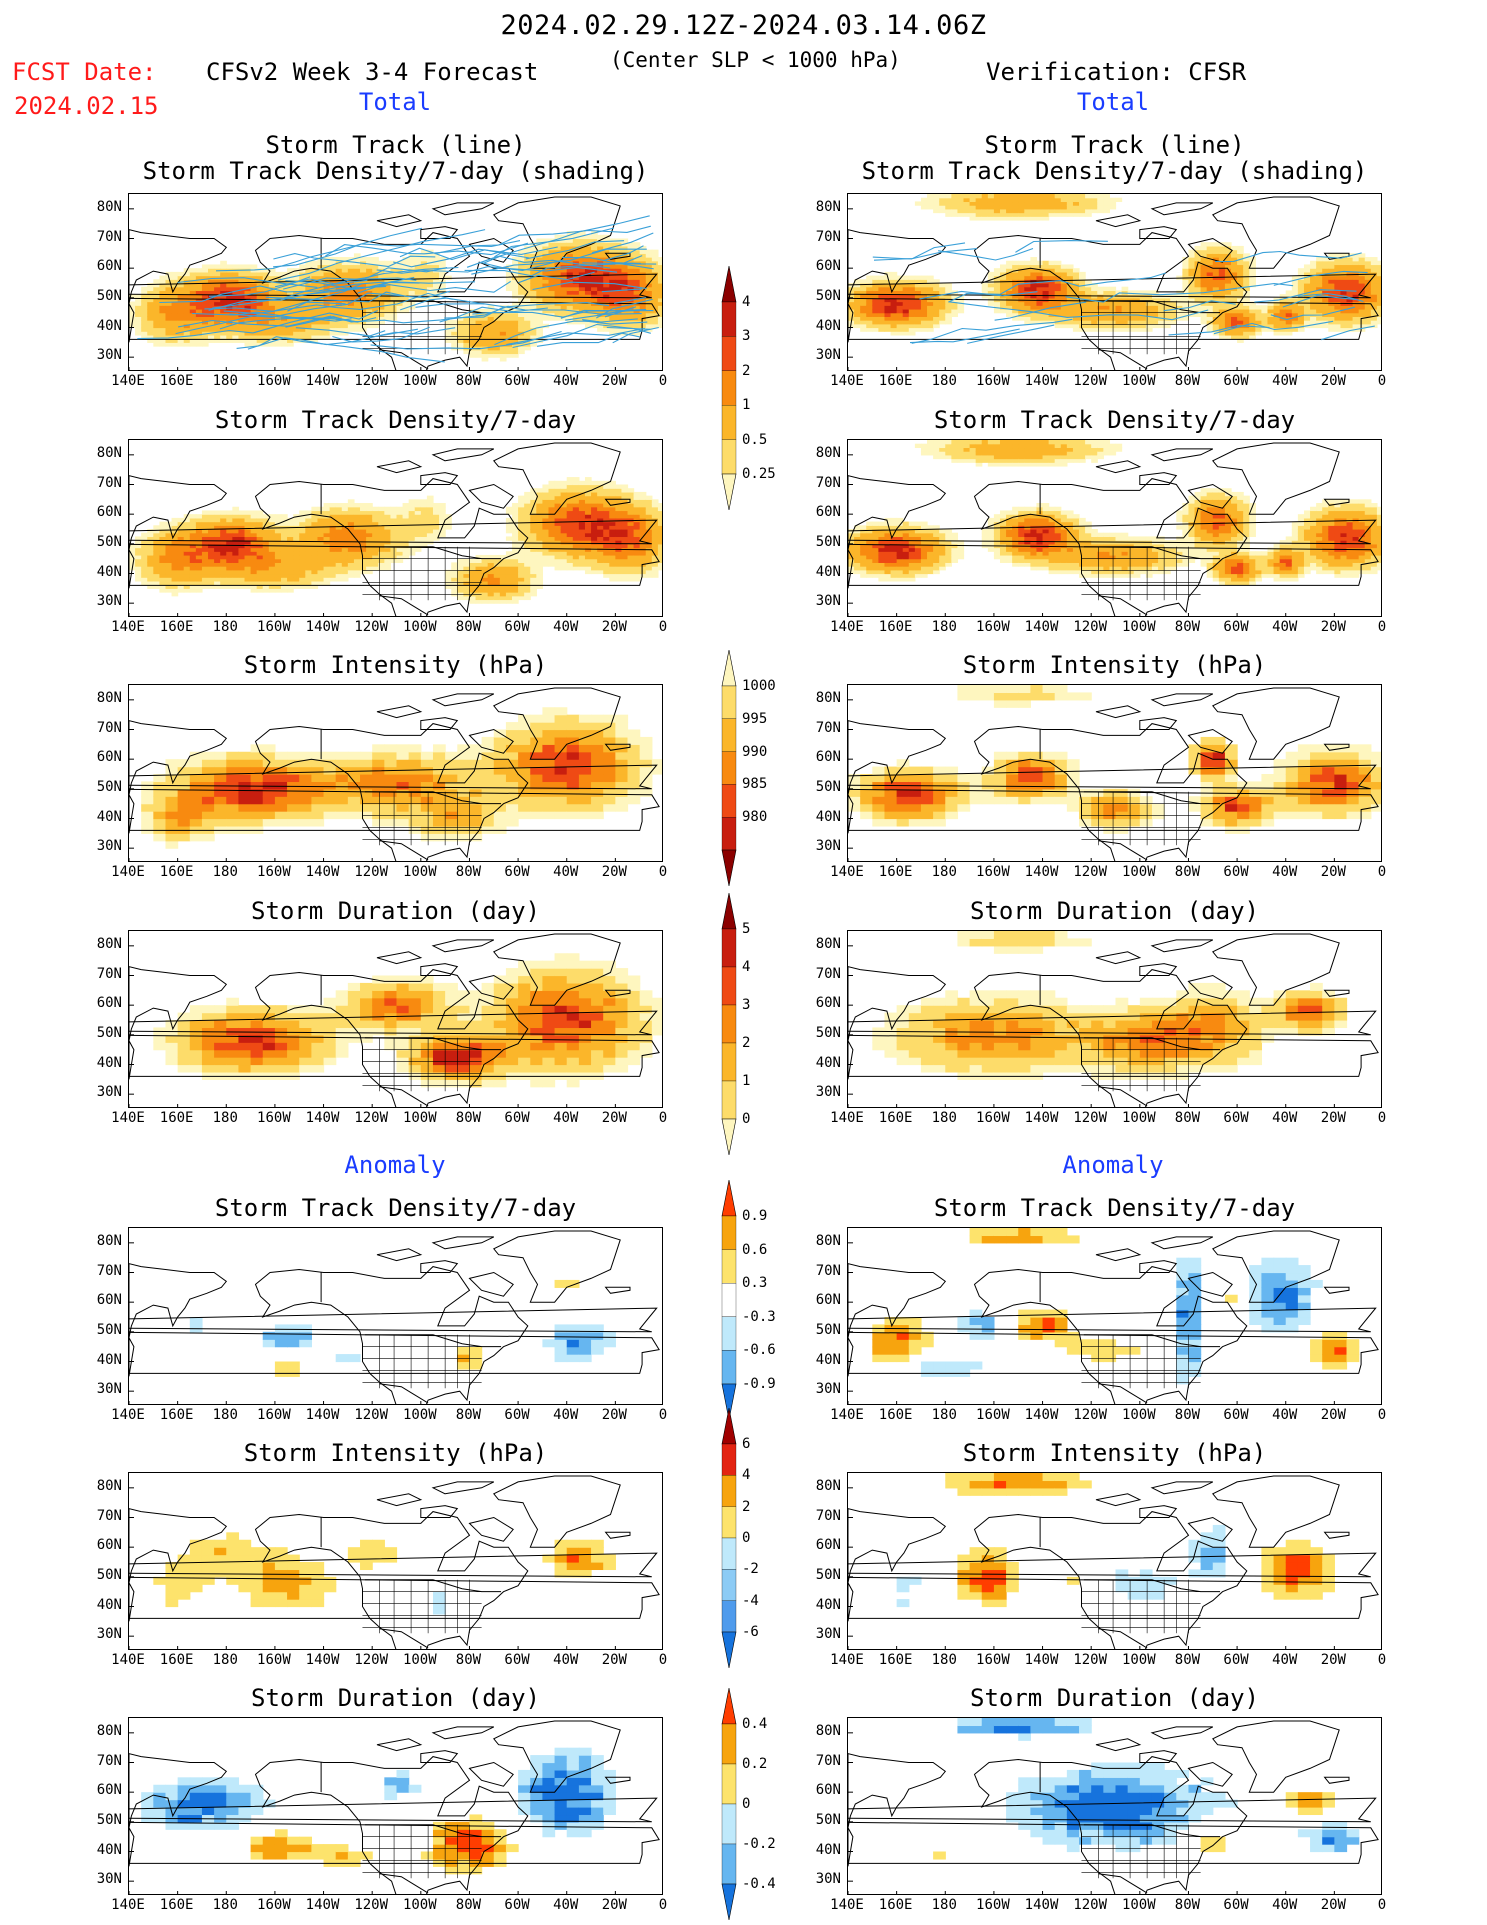 The height and width of the screenshot is (1925, 1487). Describe the element at coordinates (1114, 1806) in the screenshot. I see `right-duration-anomaly-panel` at that location.